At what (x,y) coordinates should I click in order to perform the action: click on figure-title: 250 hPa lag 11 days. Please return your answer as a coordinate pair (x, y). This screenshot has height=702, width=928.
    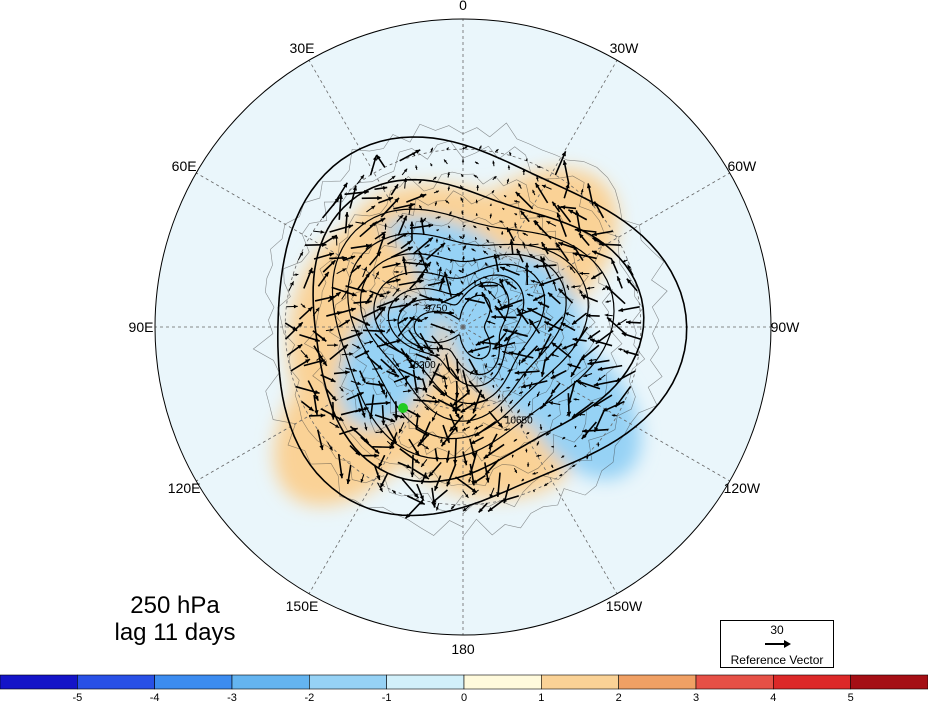
    Looking at the image, I should click on (175, 619).